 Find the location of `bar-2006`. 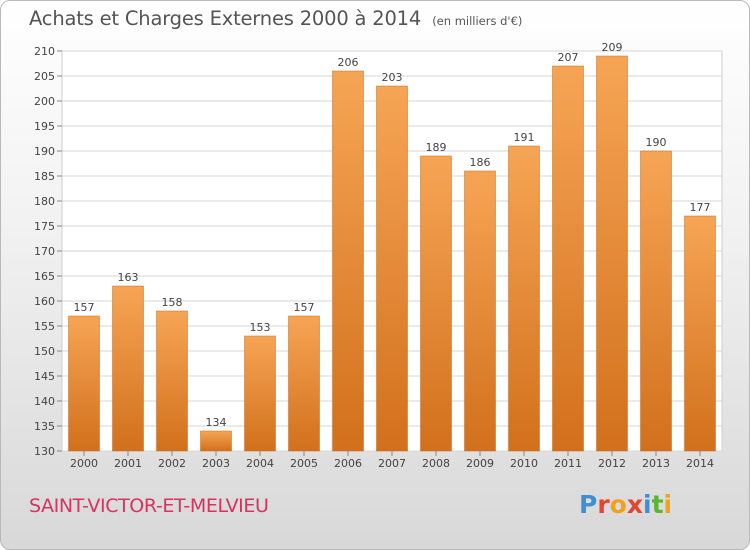

bar-2006 is located at coordinates (348, 261).